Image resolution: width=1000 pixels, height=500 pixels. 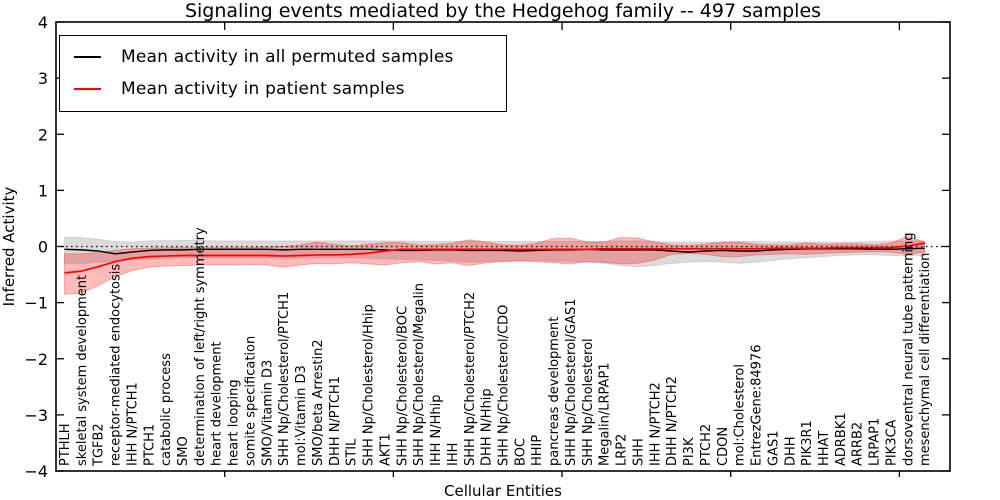 I want to click on x-tick-label: skeletal system development, so click(x=82, y=370).